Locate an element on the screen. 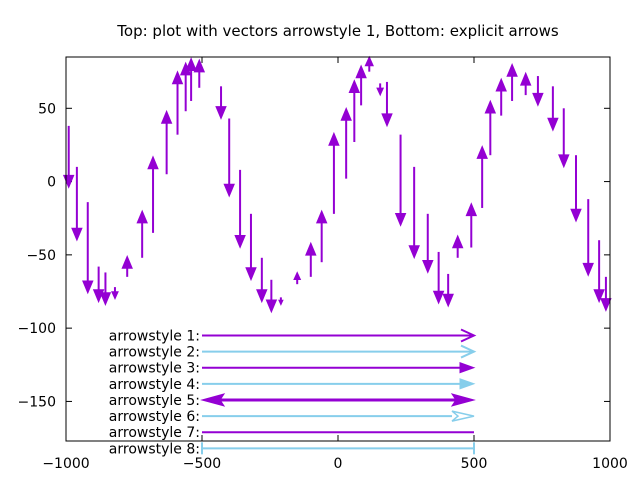  x-tick-labels: −1000 −500 0 500 1000 is located at coordinates (335, 464).